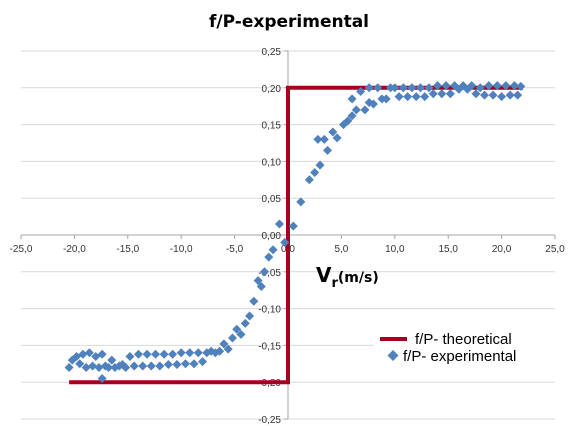  Describe the element at coordinates (463, 339) in the screenshot. I see `legend-label-theoretical: f/P- theoretical` at that location.